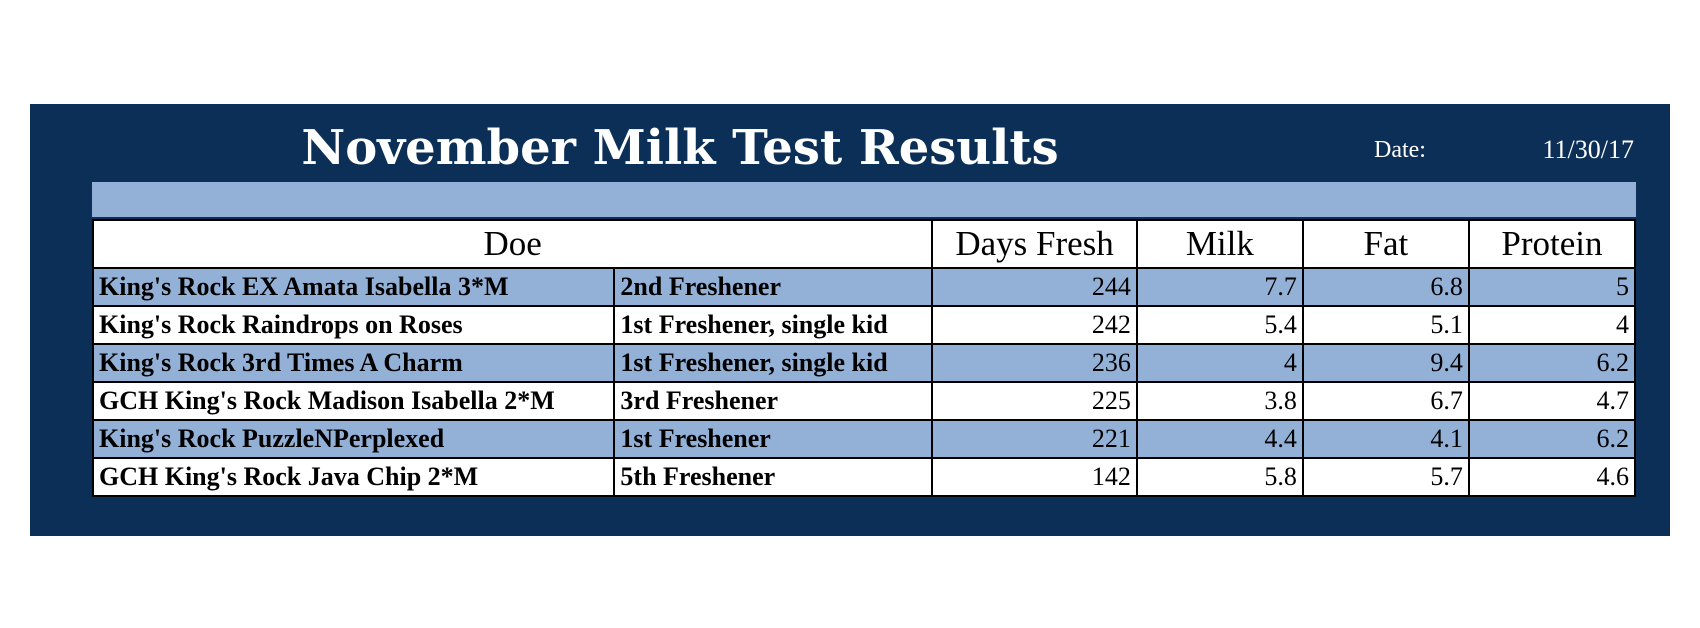 The height and width of the screenshot is (628, 1700). What do you see at coordinates (773, 439) in the screenshot?
I see `freshener-cell: 1st Freshener` at bounding box center [773, 439].